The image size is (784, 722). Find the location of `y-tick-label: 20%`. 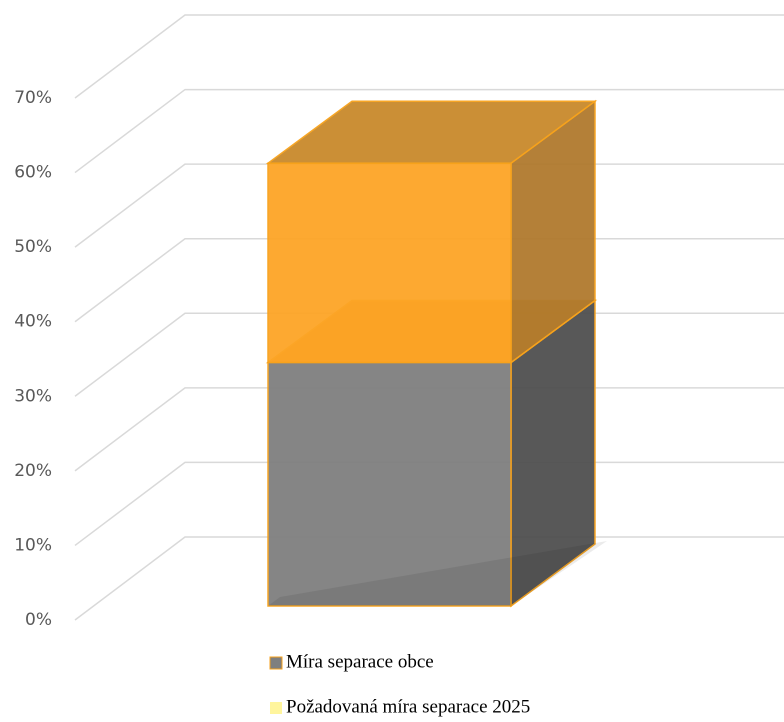

y-tick-label: 20% is located at coordinates (33, 471).